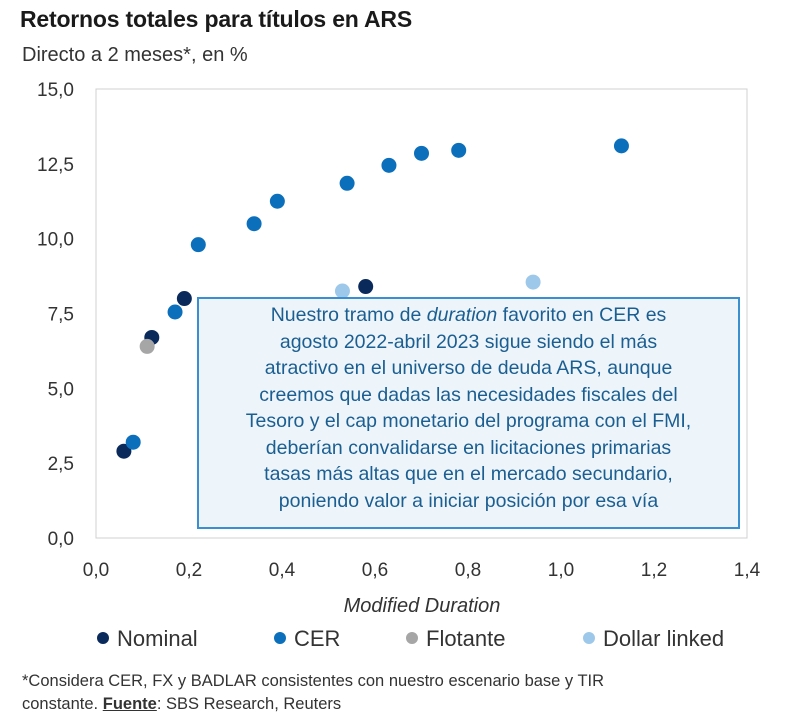 The image size is (800, 719). Describe the element at coordinates (55, 90) in the screenshot. I see `y-tick-label: 15,0` at that location.